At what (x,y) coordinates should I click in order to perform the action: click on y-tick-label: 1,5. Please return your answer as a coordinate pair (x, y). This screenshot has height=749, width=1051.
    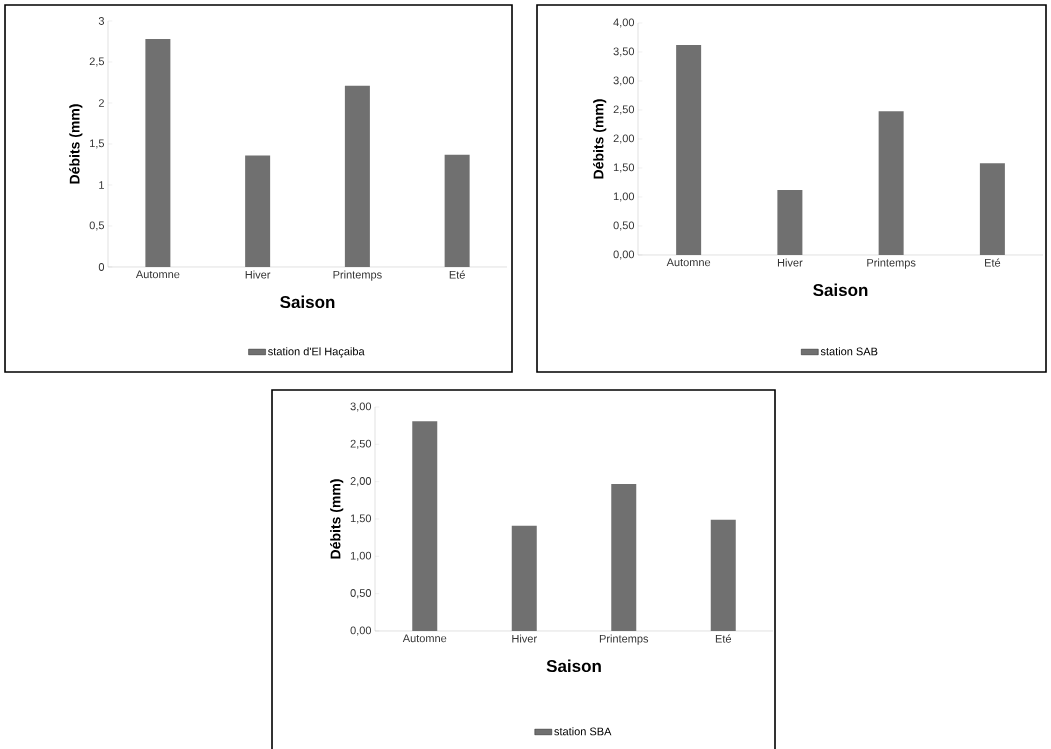
    Looking at the image, I should click on (97, 144).